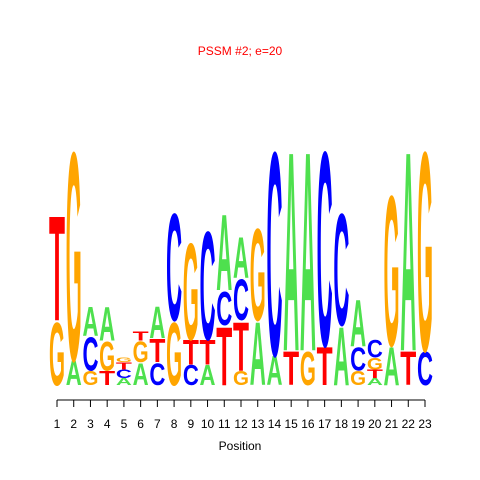 This screenshot has height=480, width=480. I want to click on chart-title: PSSM #2; e=20, so click(240, 51).